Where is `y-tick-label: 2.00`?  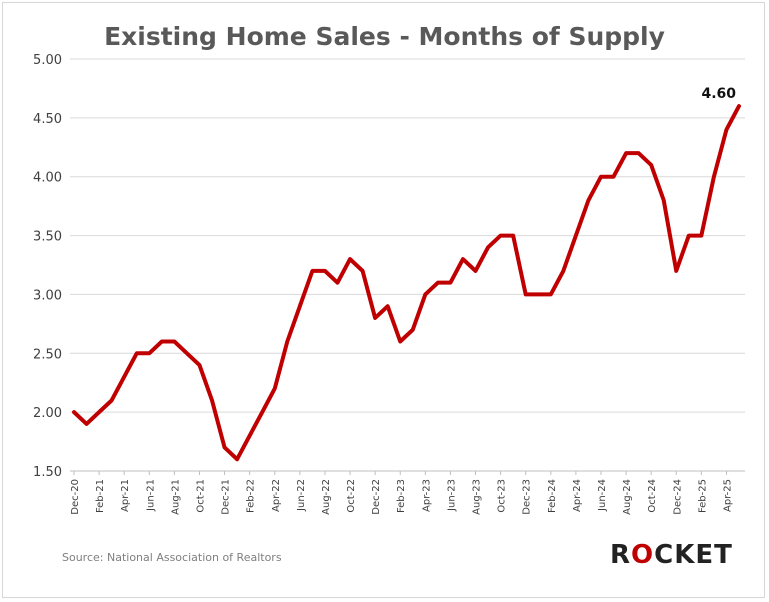
y-tick-label: 2.00 is located at coordinates (47, 413).